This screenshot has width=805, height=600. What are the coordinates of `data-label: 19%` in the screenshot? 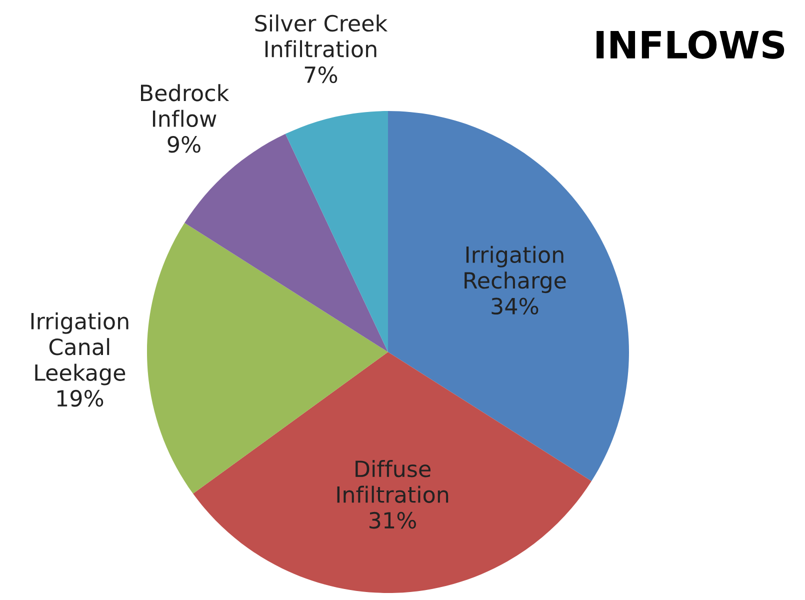 It's located at (80, 398).